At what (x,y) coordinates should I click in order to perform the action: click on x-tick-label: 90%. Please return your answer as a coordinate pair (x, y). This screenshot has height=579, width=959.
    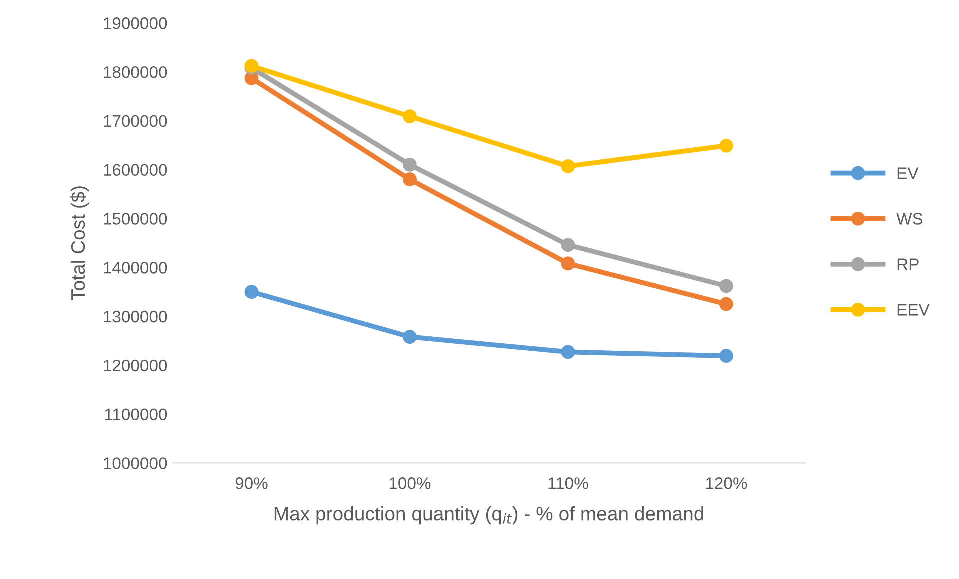
    Looking at the image, I should click on (252, 484).